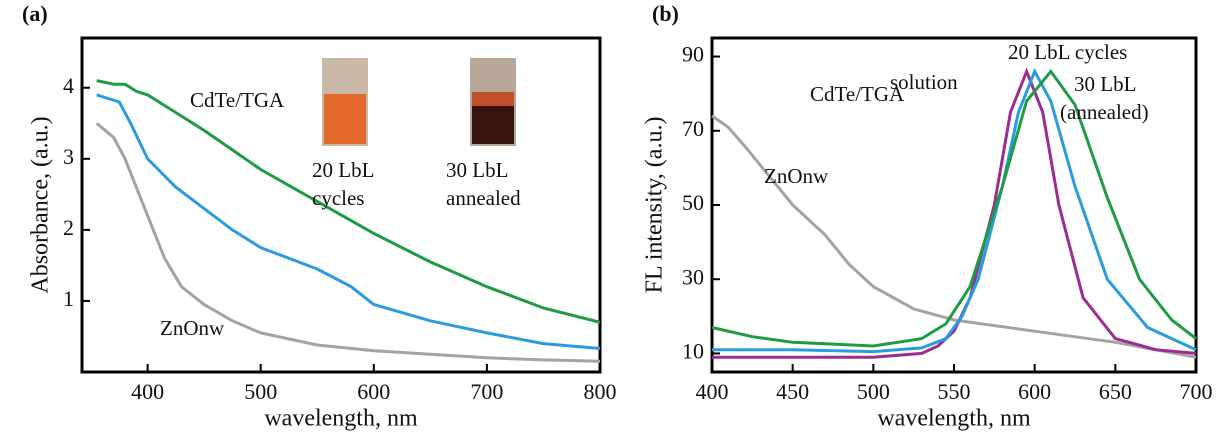  Describe the element at coordinates (693, 128) in the screenshot. I see `y-tick-label: 70` at that location.